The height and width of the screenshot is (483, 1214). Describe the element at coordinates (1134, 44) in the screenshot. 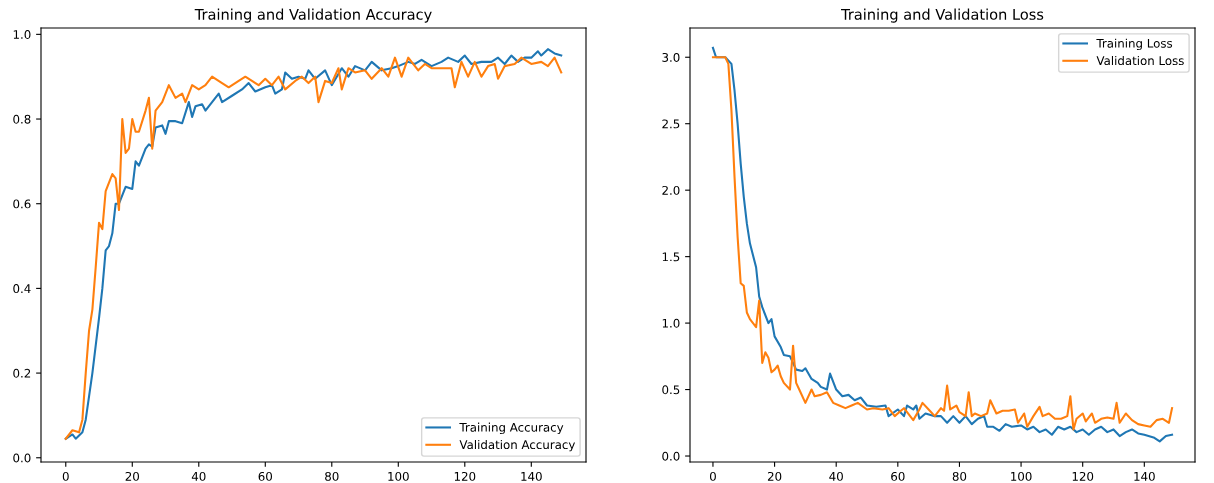

I see `legend-label: Training Loss` at that location.